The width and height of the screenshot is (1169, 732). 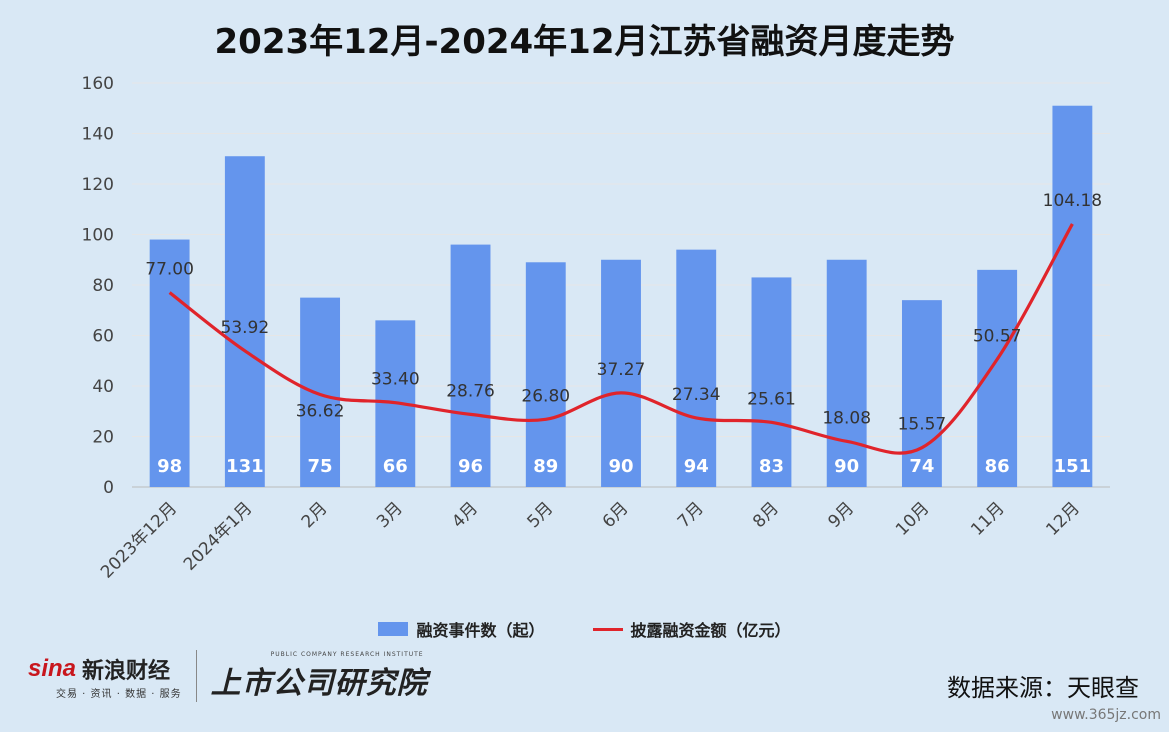 I want to click on x-tick-label: 9月, so click(x=841, y=515).